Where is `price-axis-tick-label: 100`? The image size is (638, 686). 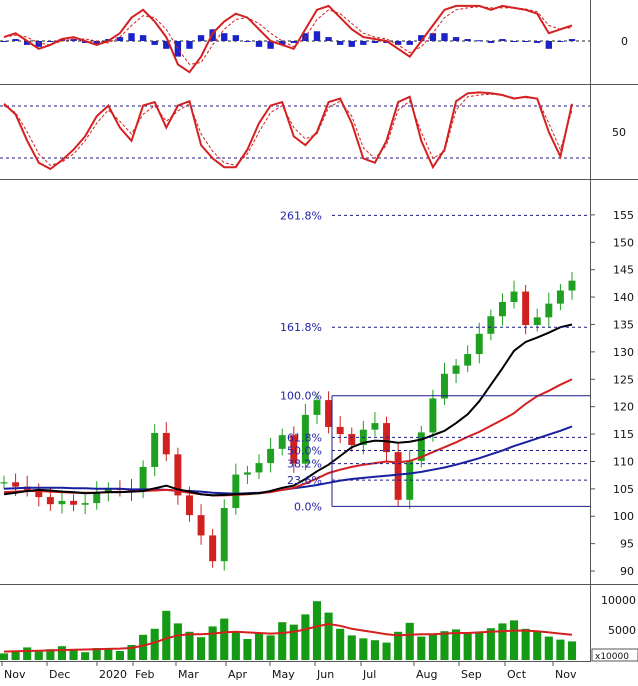 price-axis-tick-label: 100 is located at coordinates (623, 516).